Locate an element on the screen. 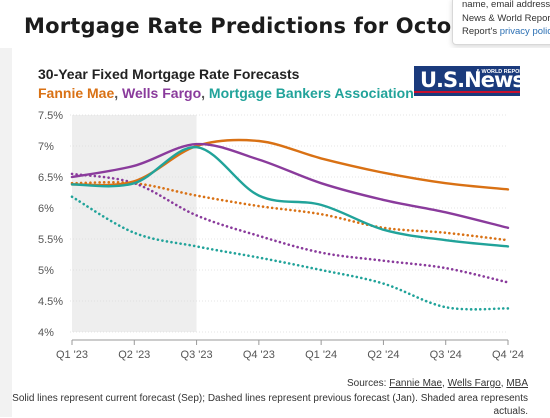  subtitle-part-wells-fargo: Wells Fargo is located at coordinates (162, 93).